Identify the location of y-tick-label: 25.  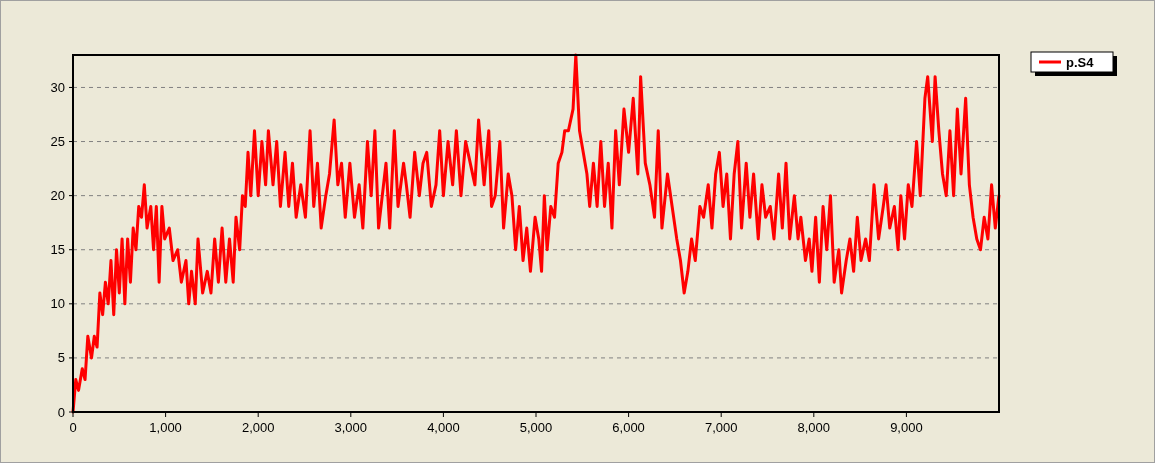
(57, 142).